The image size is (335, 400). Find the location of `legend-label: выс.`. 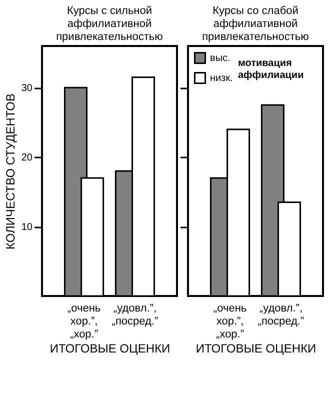

legend-label: выс. is located at coordinates (220, 58).